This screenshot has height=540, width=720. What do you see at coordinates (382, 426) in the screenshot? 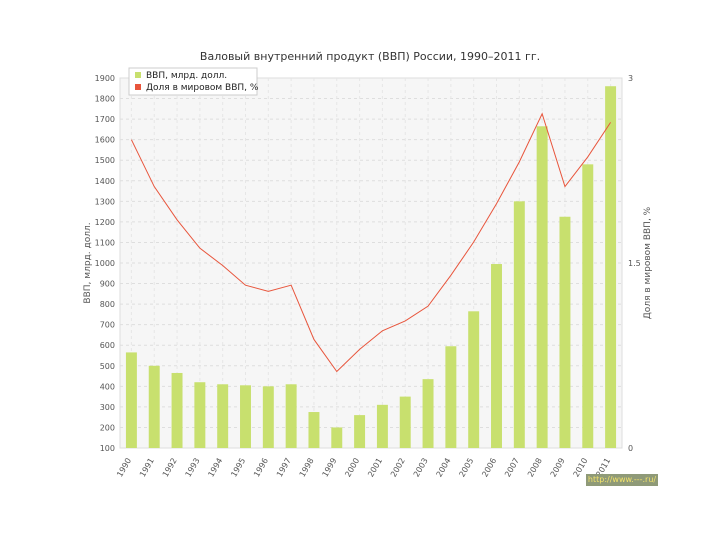
I see `bar-2001` at bounding box center [382, 426].